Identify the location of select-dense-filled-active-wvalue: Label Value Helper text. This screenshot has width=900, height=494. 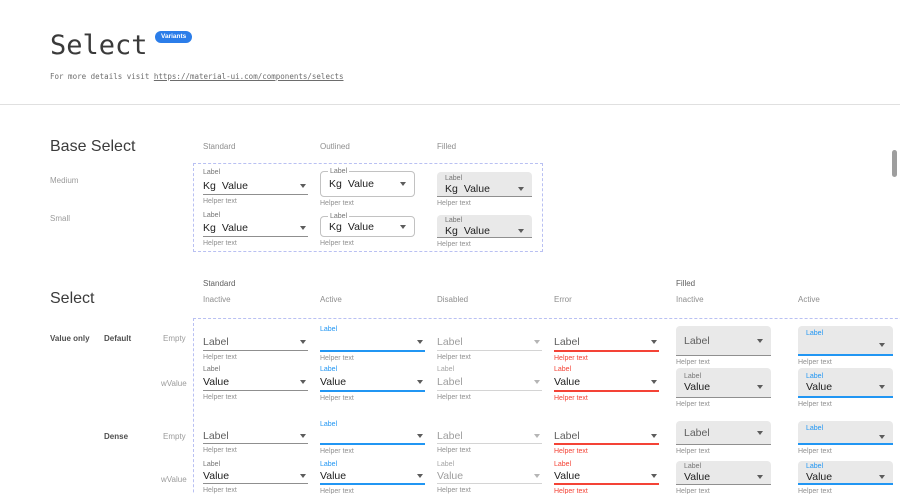
(845, 477).